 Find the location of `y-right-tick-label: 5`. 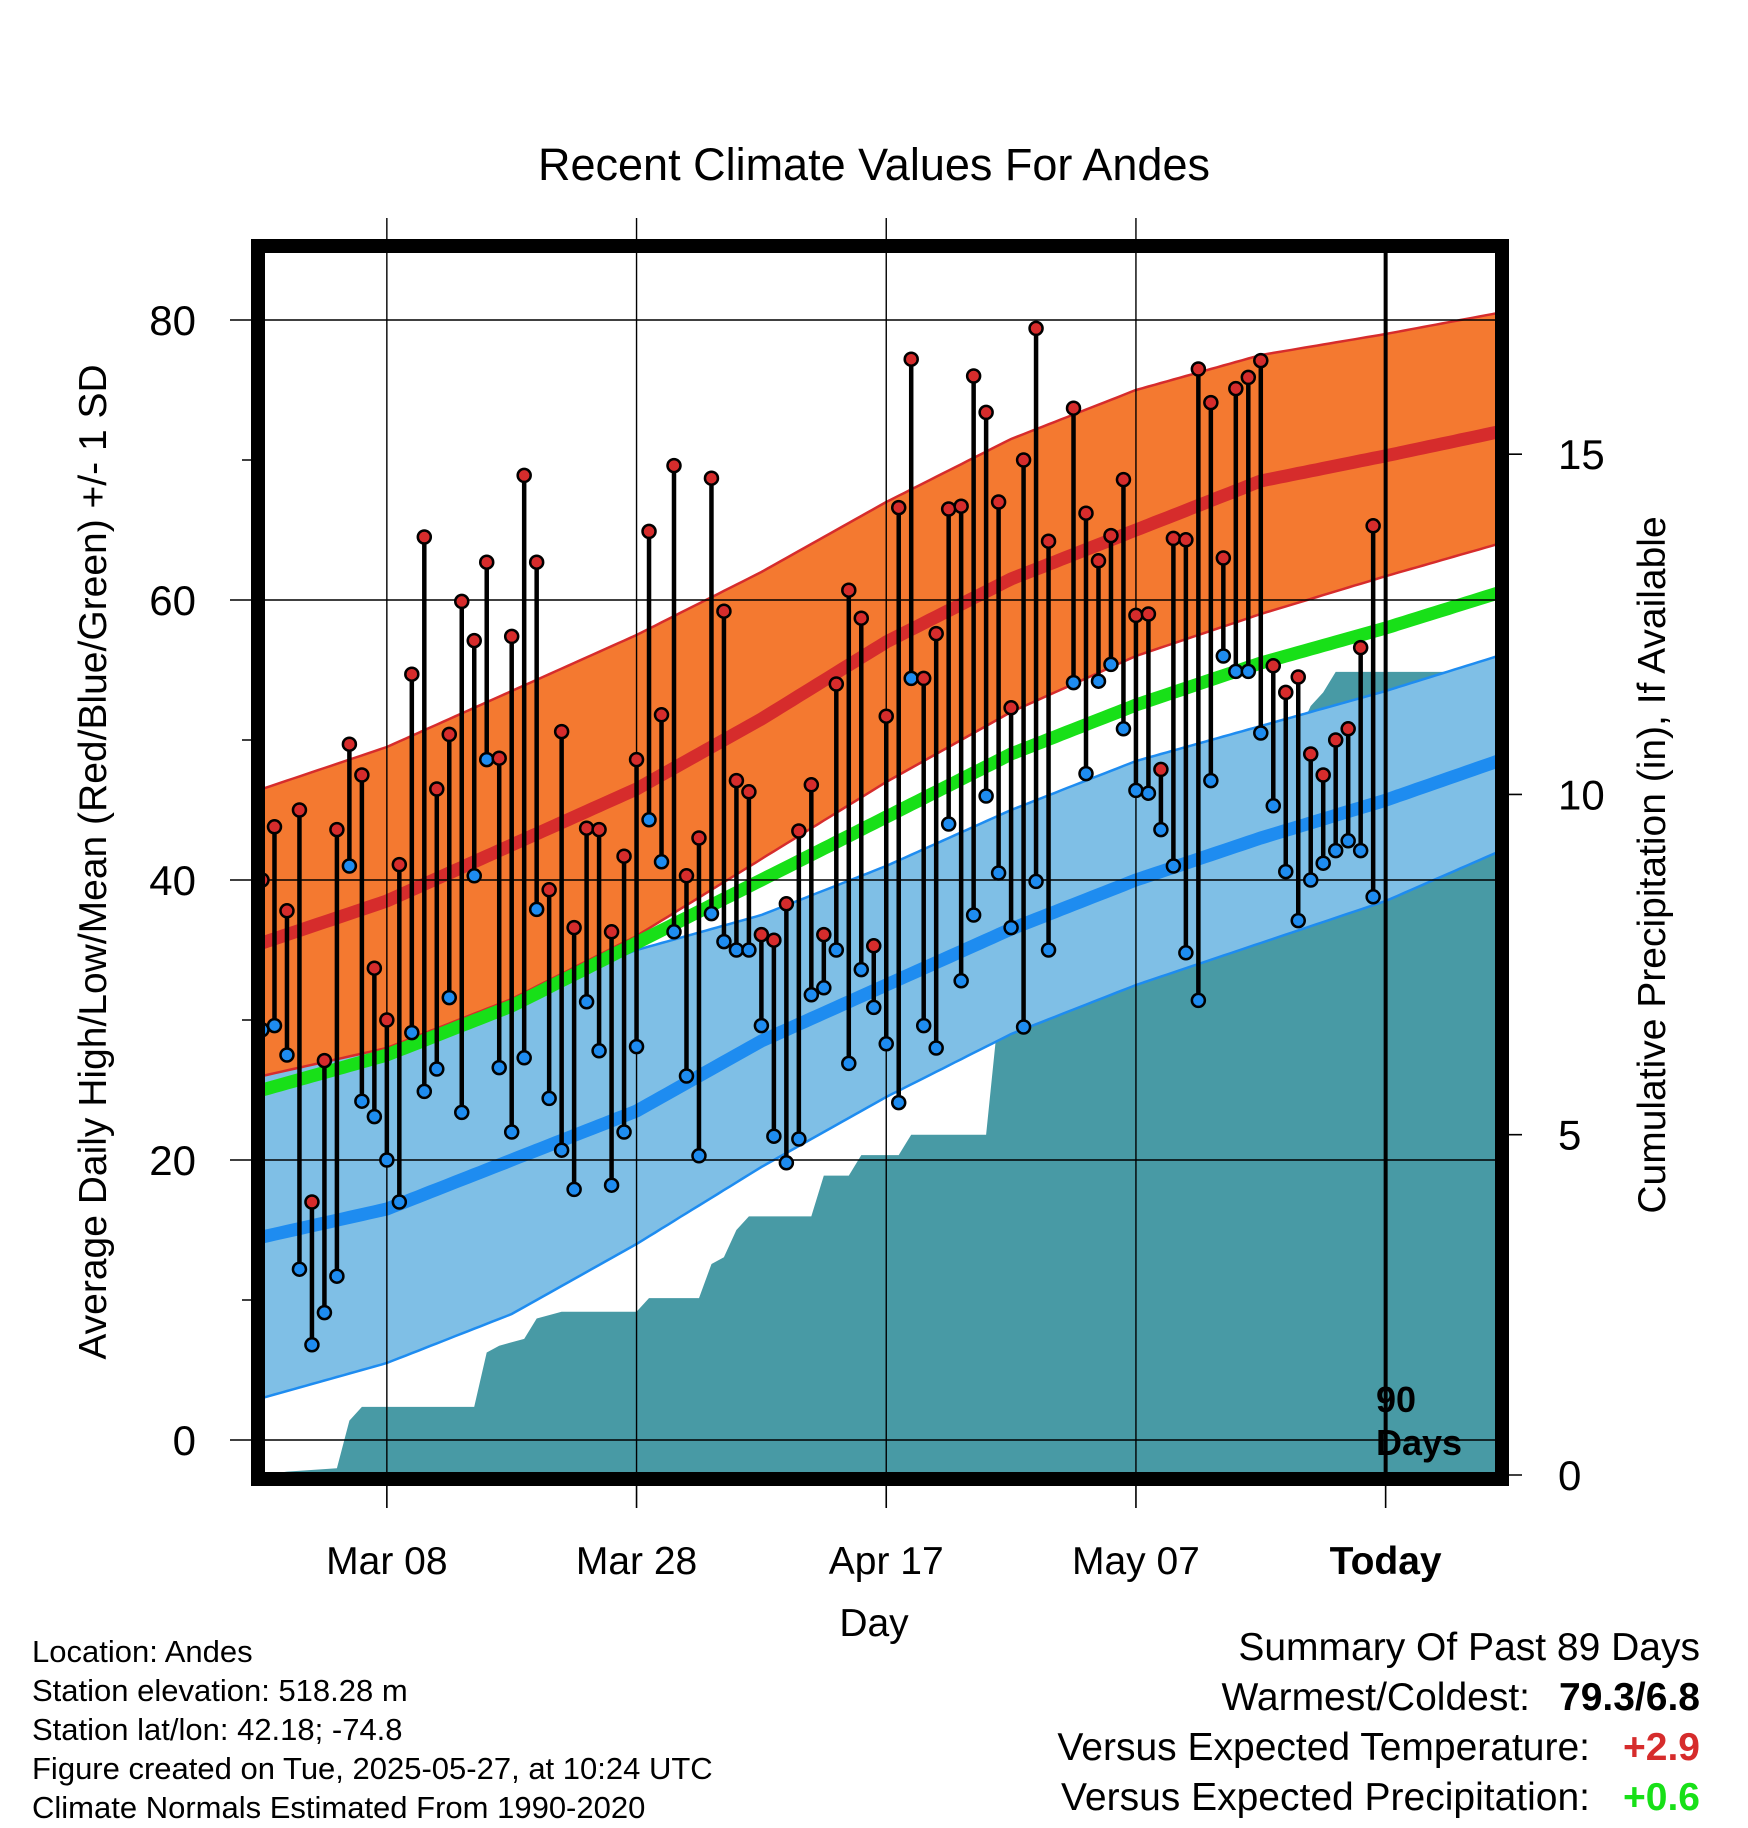

y-right-tick-label: 5 is located at coordinates (1569, 1135).